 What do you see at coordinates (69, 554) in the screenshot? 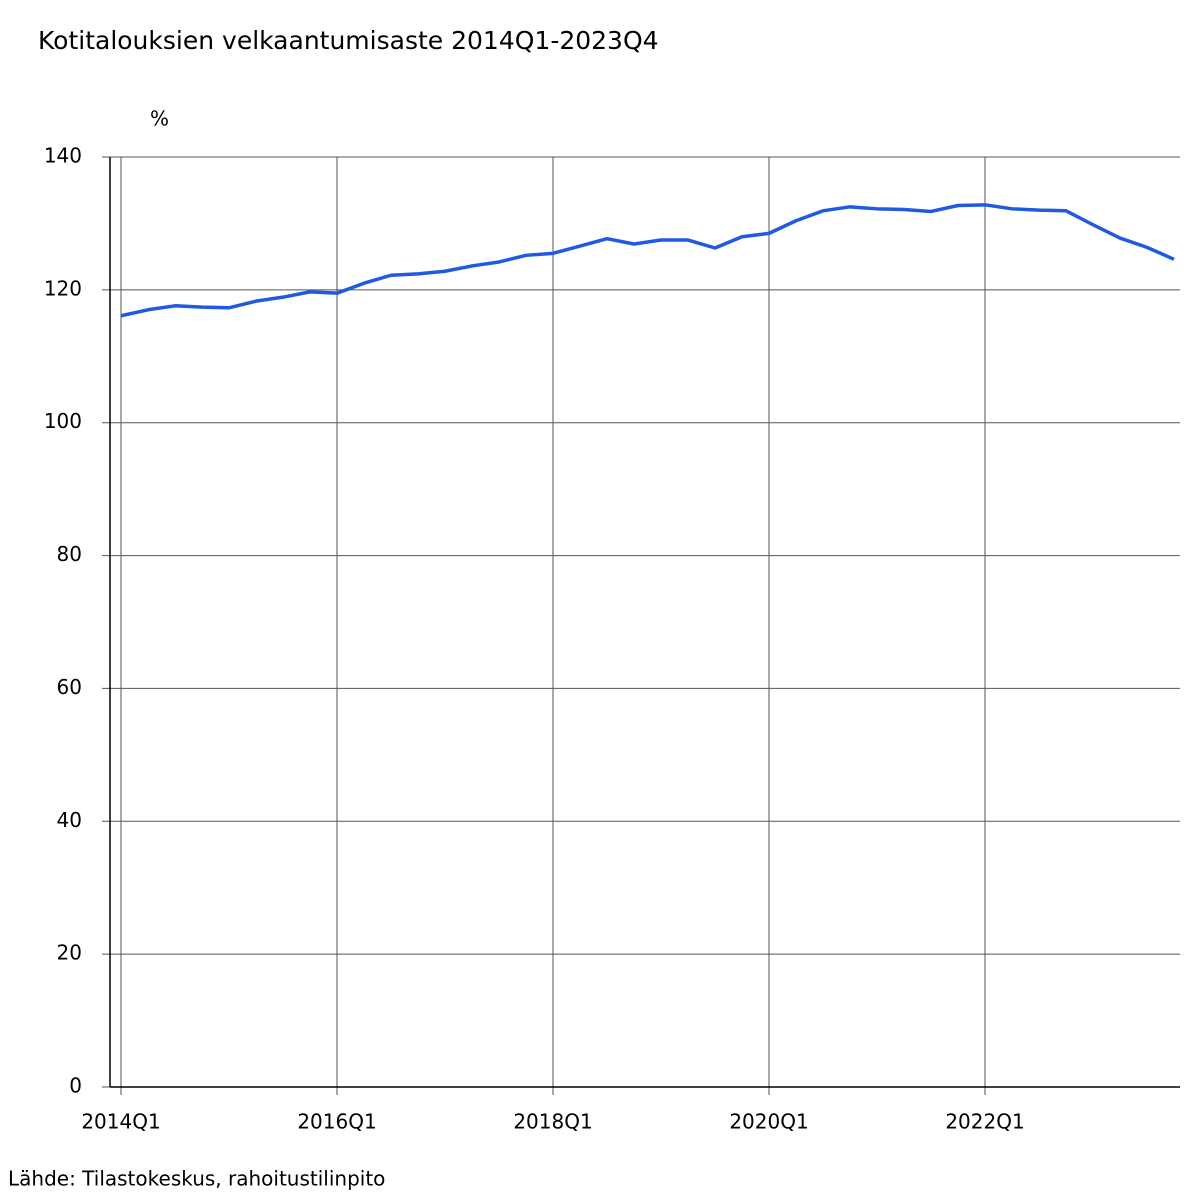
I see `y-tick-label: 80` at bounding box center [69, 554].